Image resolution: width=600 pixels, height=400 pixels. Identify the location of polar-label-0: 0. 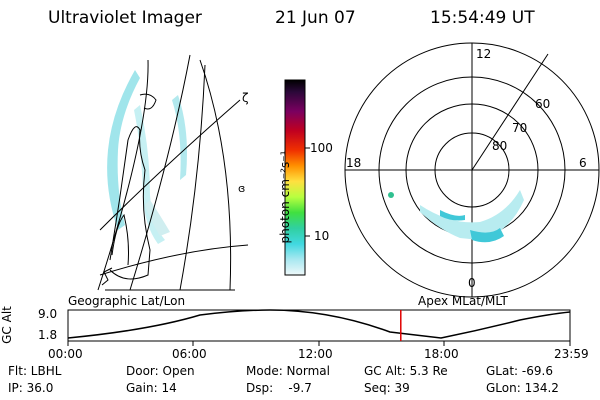
(472, 283).